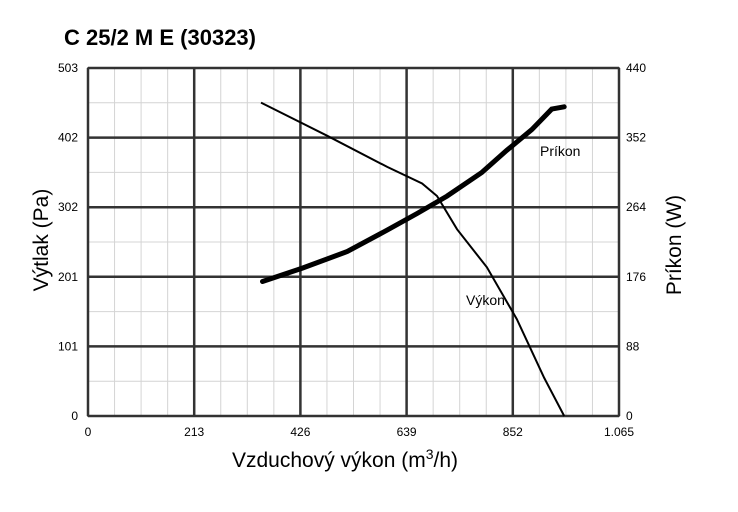 The width and height of the screenshot is (738, 512). Describe the element at coordinates (674, 245) in the screenshot. I see `y2-axis-label: Príkon (W)` at that location.